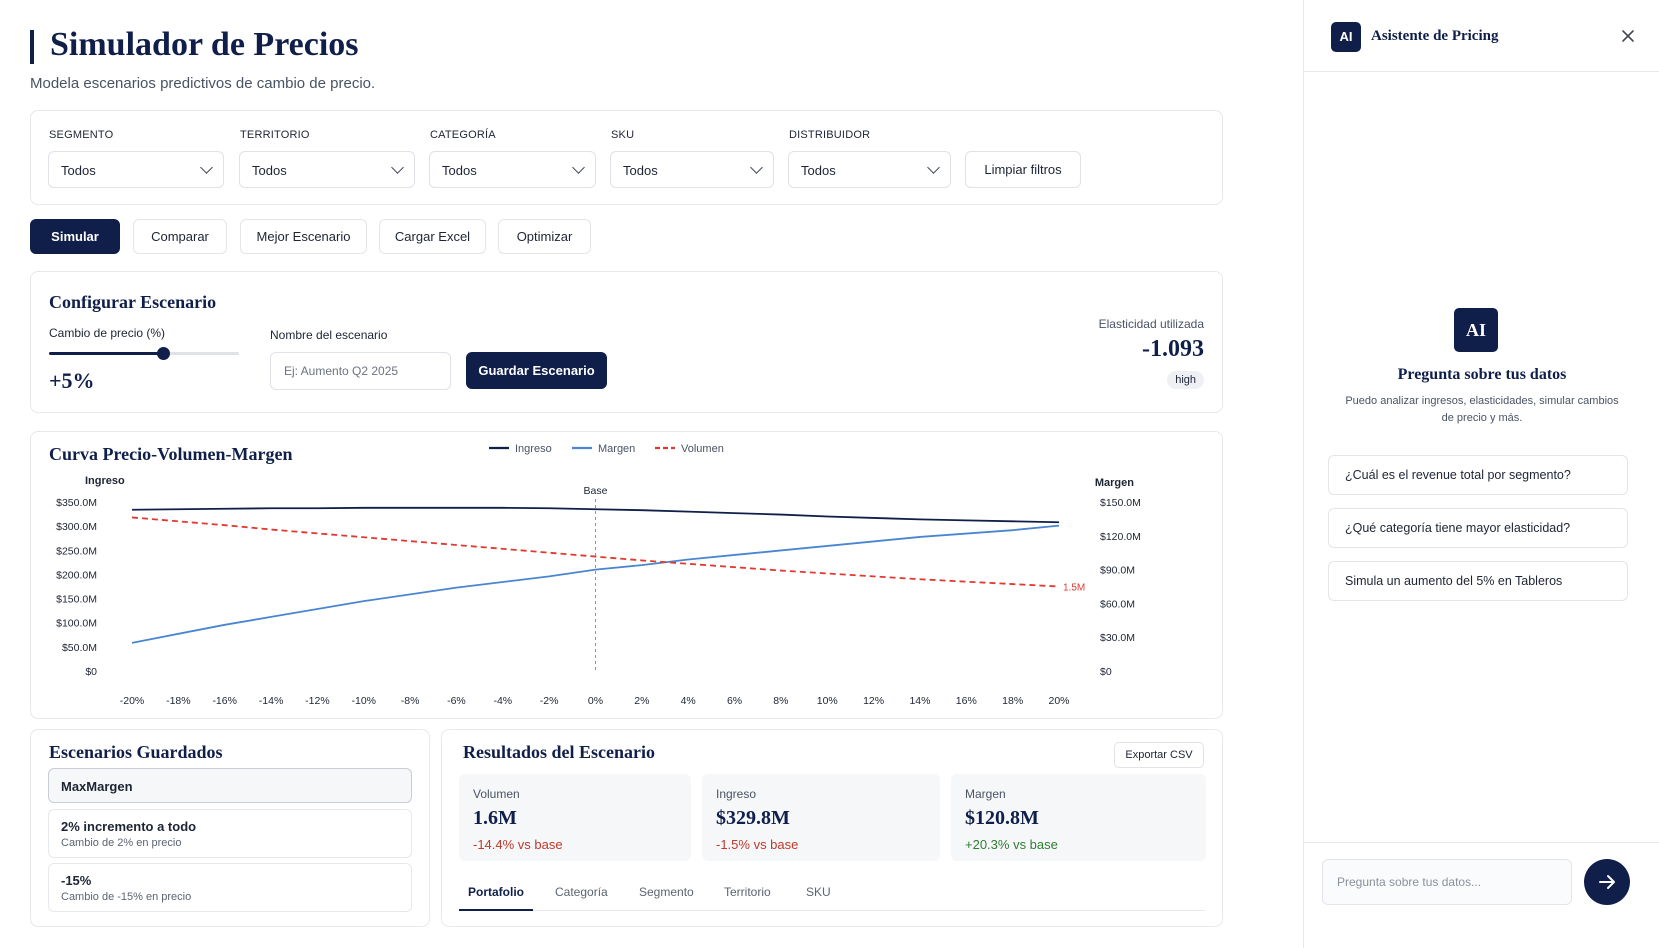 Image resolution: width=1659 pixels, height=948 pixels. What do you see at coordinates (688, 701) in the screenshot?
I see `x-tick-label: 4%` at bounding box center [688, 701].